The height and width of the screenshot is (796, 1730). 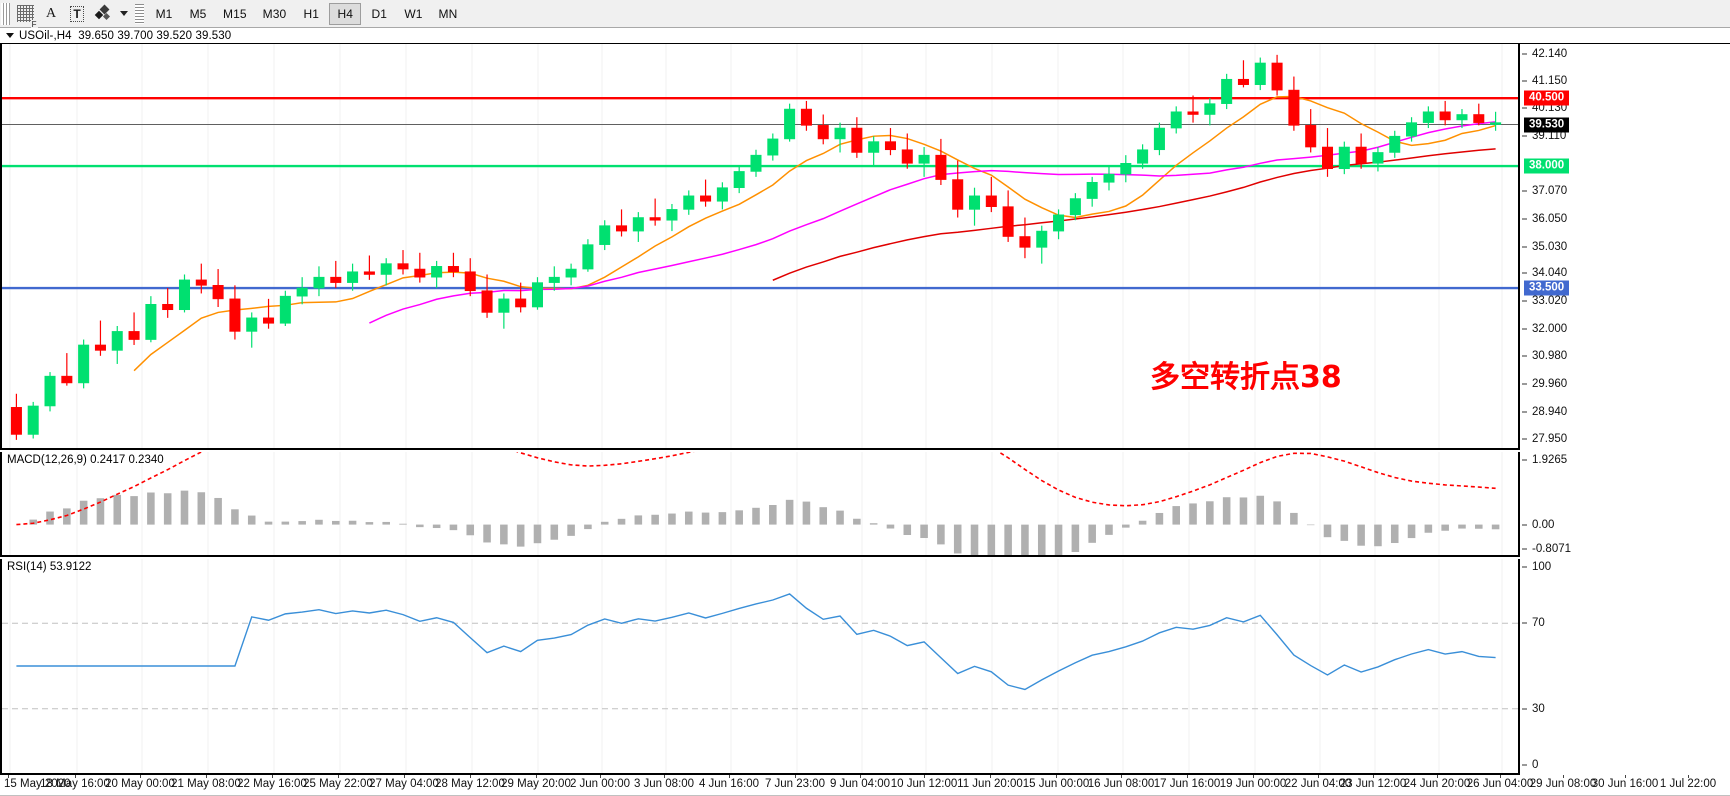 I want to click on price-tick-33.020: 33.020, so click(x=1543, y=301).